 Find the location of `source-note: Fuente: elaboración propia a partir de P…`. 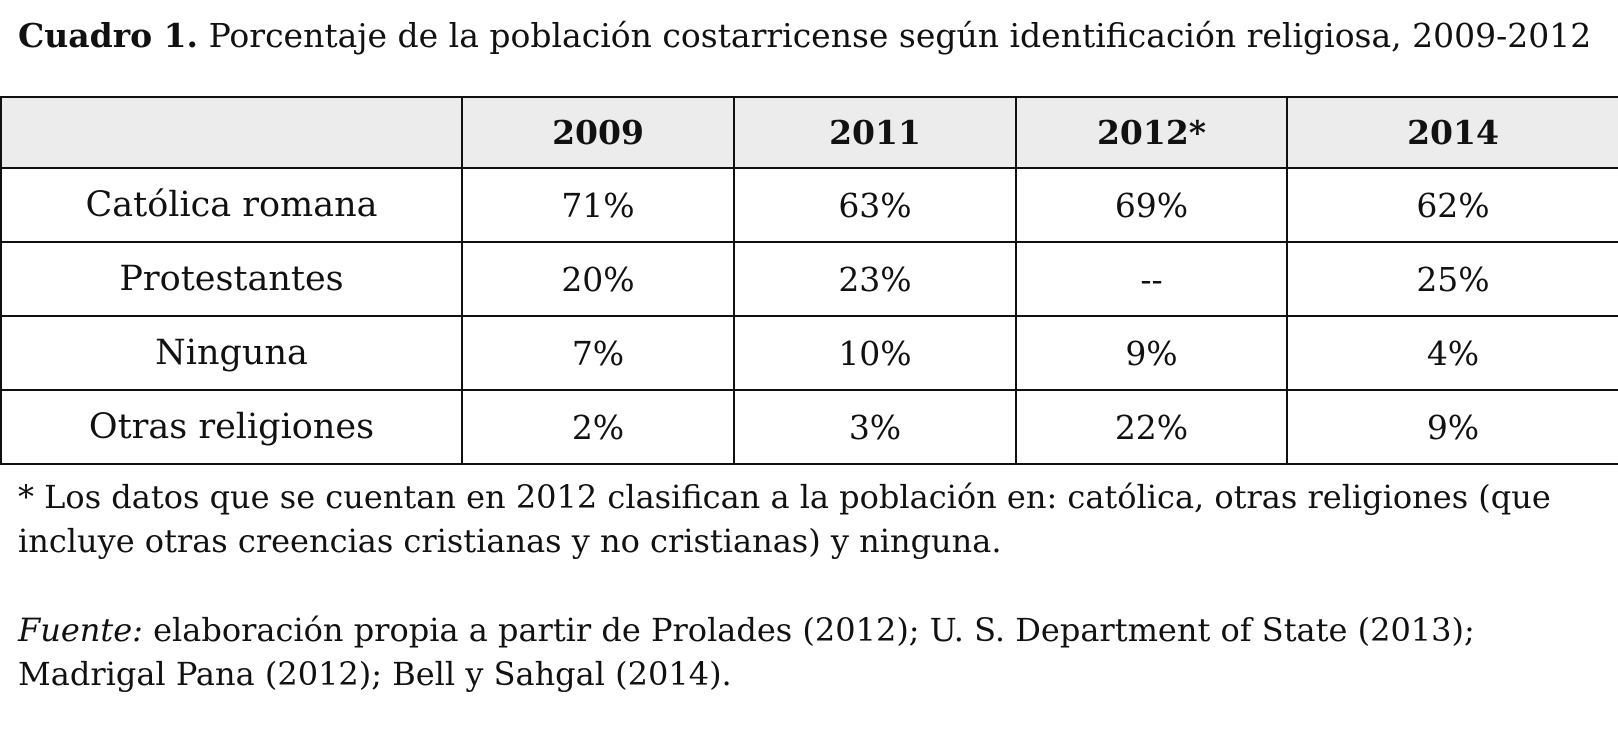

source-note: Fuente: elaboración propia a partir de P… is located at coordinates (813, 652).